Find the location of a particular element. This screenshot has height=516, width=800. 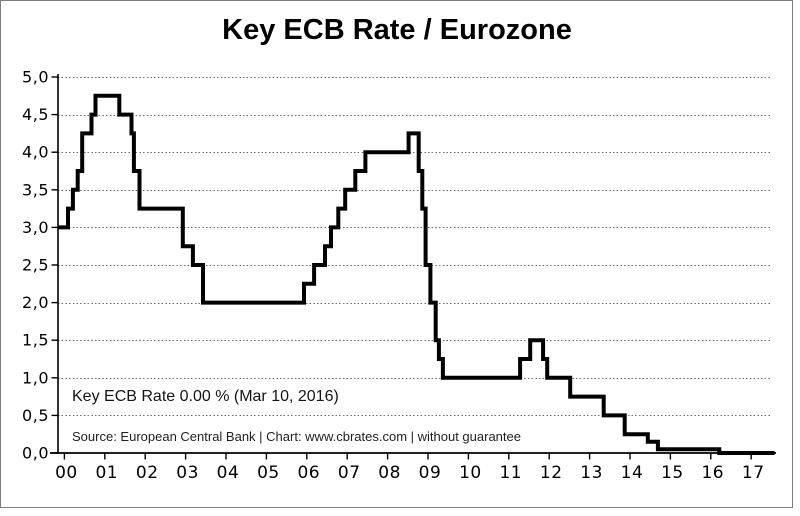

svg-text: 4,0 is located at coordinates (35, 152).